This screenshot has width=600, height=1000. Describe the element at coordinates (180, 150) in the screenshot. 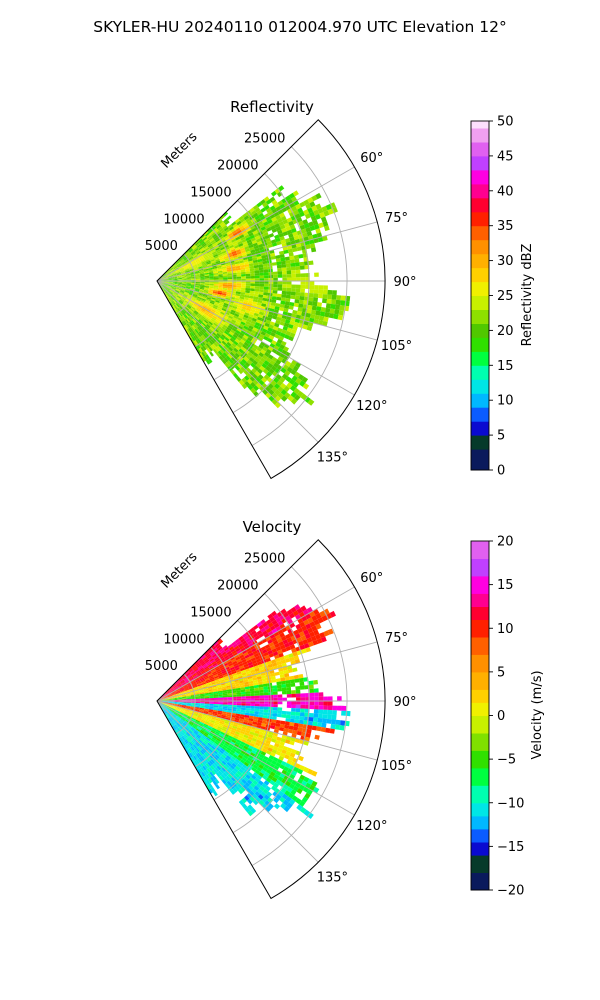

I see `reflectivity-radial-axis-label: Meters` at that location.